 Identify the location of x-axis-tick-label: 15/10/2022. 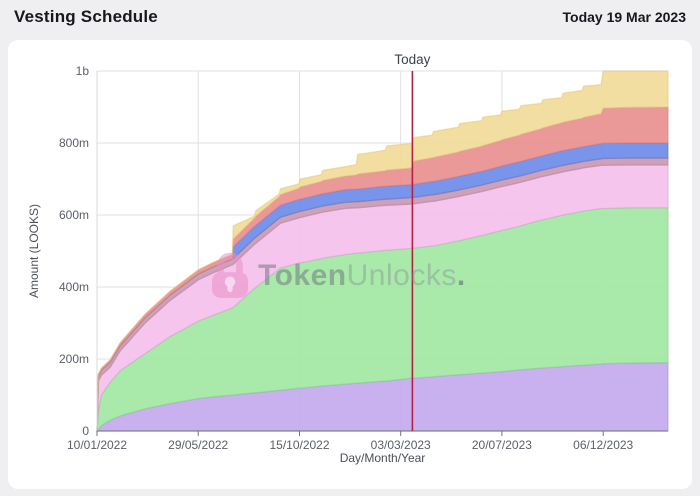
(299, 445).